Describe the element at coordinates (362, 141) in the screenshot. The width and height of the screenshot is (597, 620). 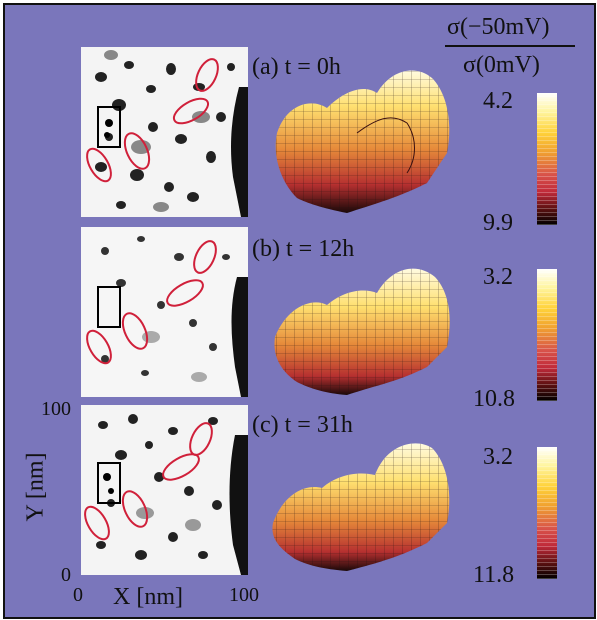
I see `surface-plot-a` at that location.